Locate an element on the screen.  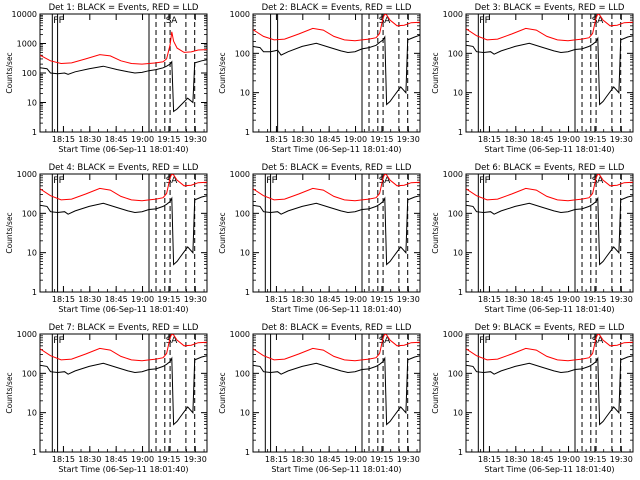
panel-title: Det 8: BLACK = Events, RED = LLD is located at coordinates (337, 328).